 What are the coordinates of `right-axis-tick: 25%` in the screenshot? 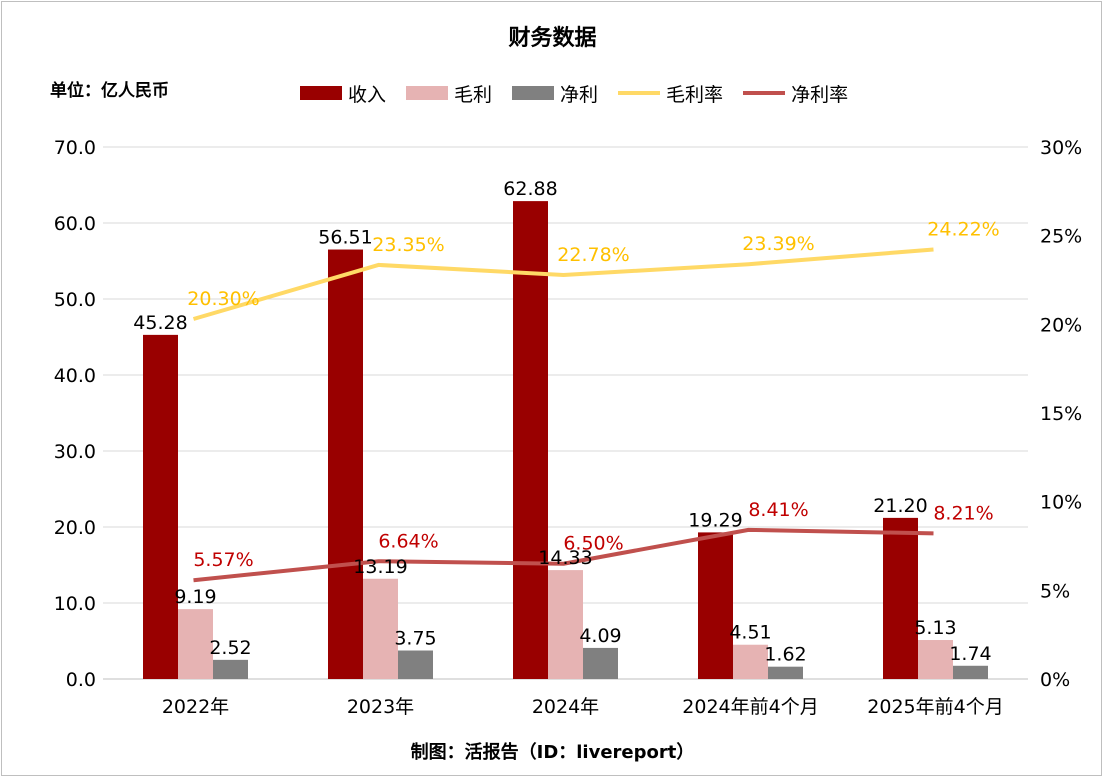 It's located at (1061, 237).